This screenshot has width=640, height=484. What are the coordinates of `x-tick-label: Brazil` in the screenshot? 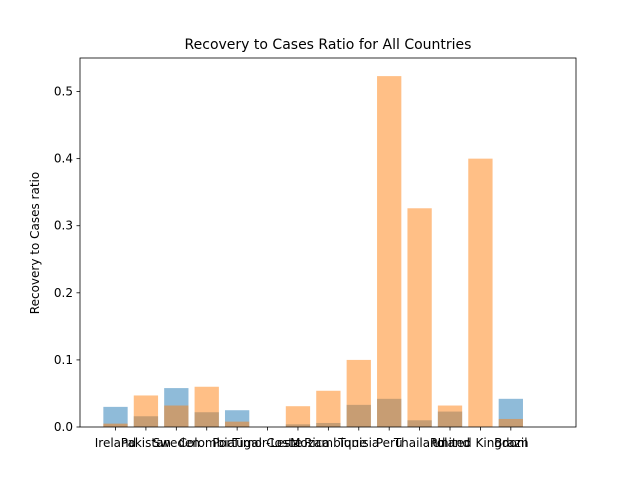 It's located at (511, 443).